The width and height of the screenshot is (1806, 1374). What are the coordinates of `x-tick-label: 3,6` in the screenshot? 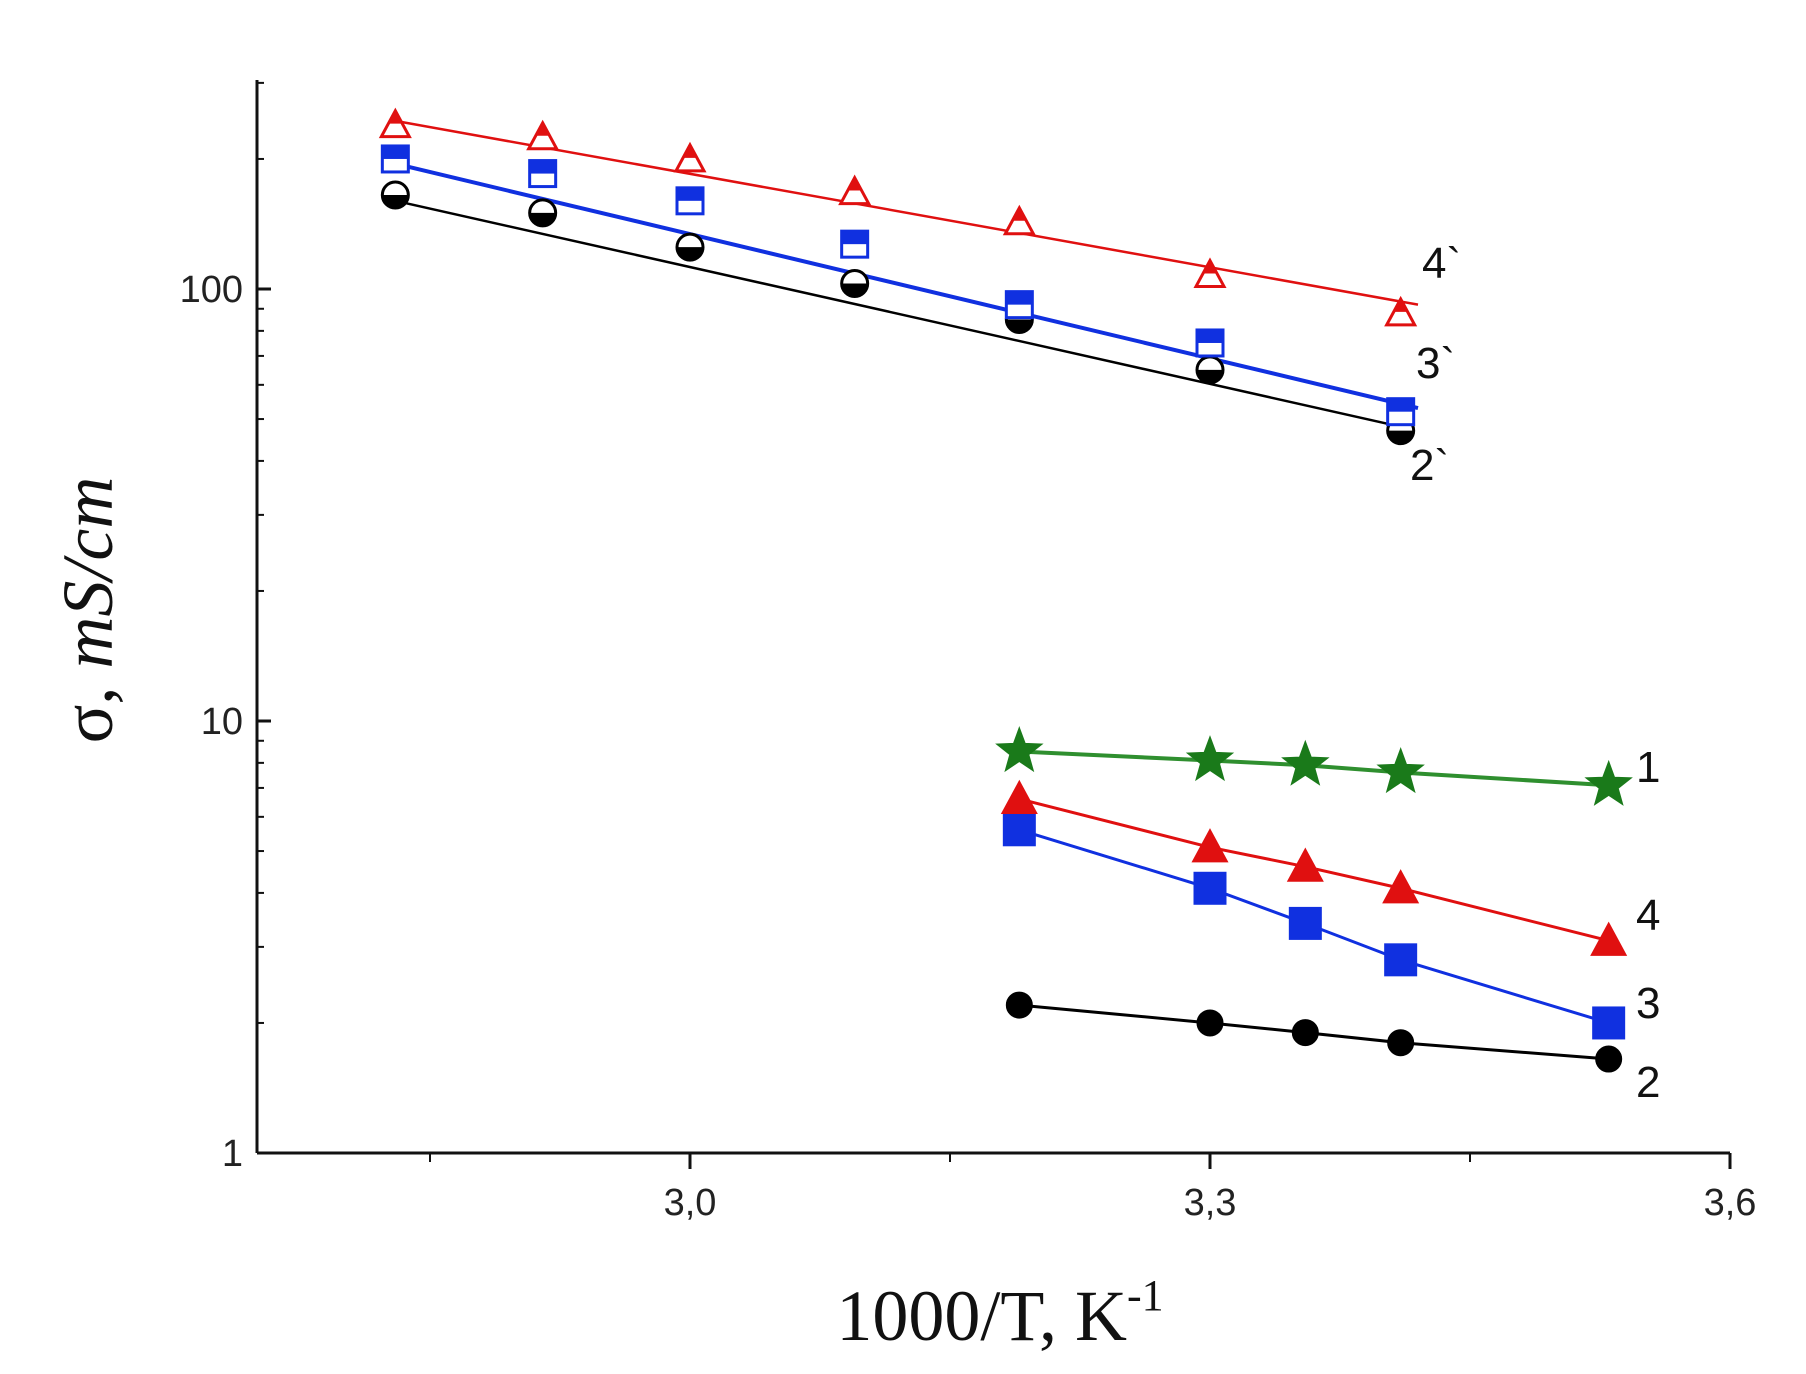 It's located at (1730, 1203).